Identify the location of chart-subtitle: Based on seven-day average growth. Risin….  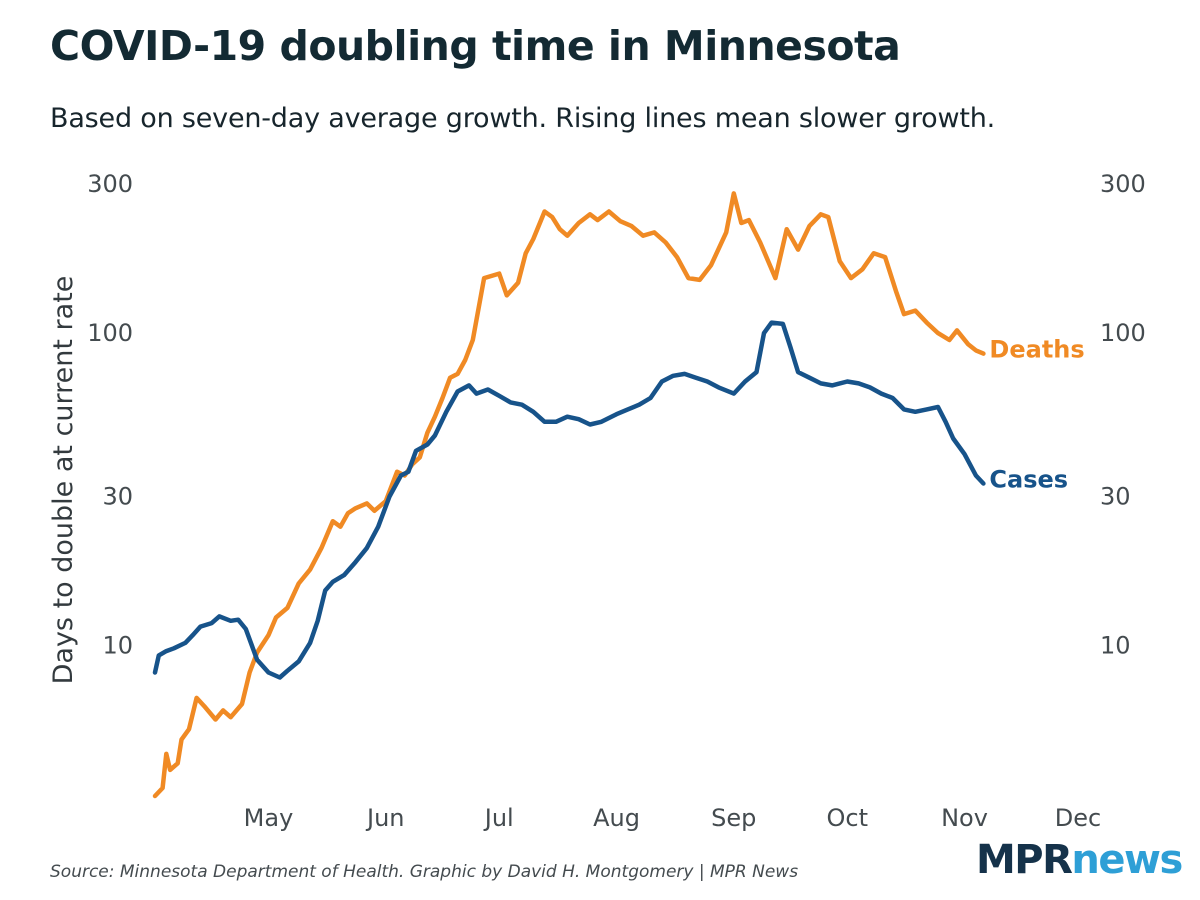
(523, 118).